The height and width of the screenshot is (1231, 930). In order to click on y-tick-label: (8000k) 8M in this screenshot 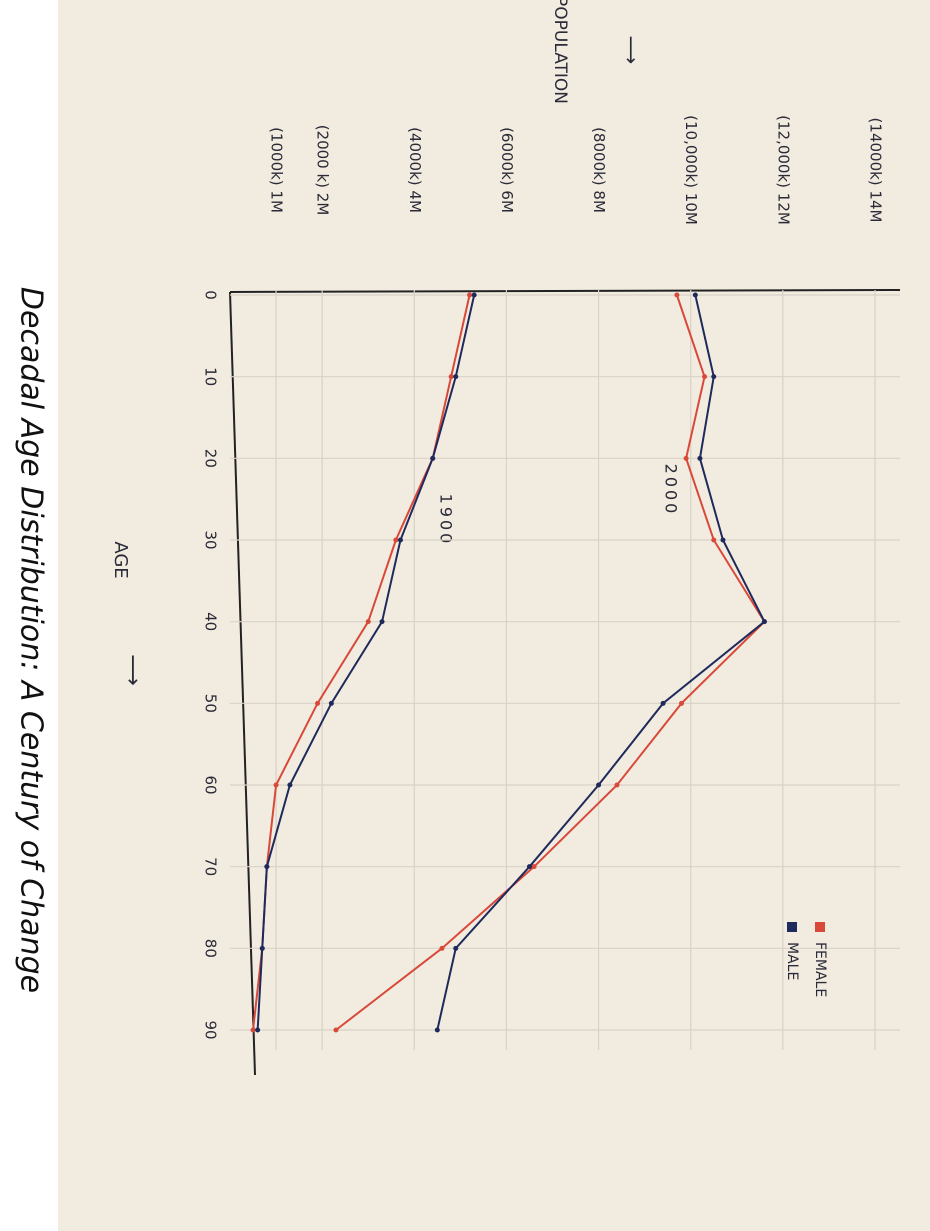, I will do `click(599, 170)`.